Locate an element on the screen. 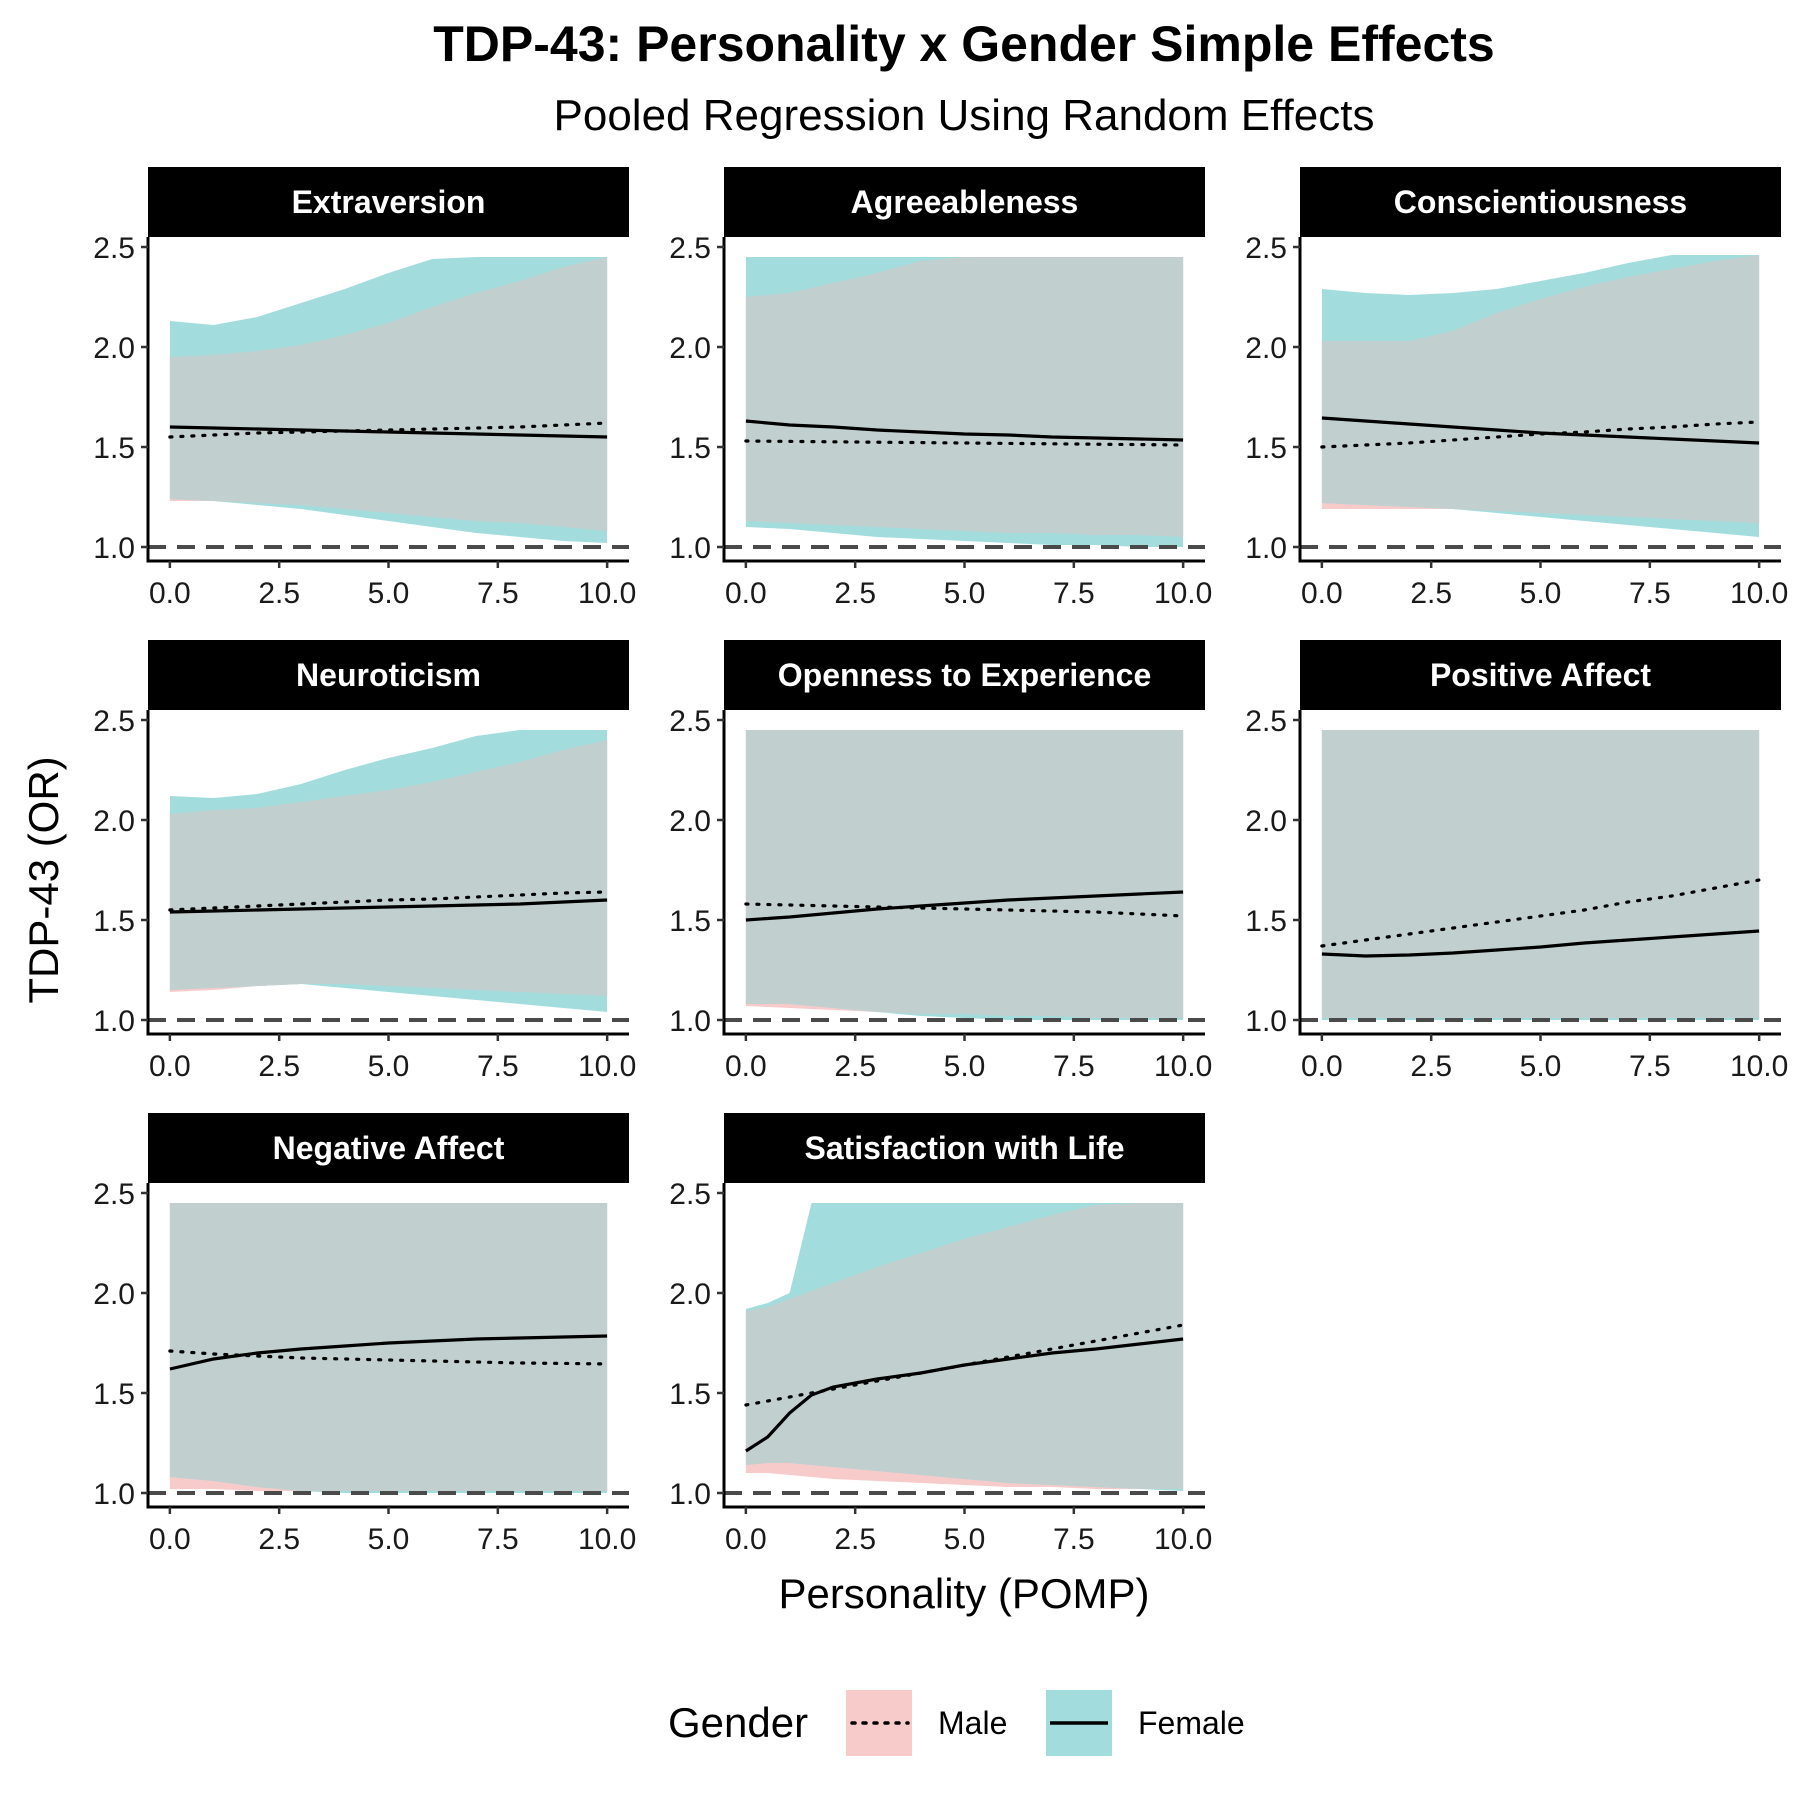 The width and height of the screenshot is (1800, 1800). legend-label-female: Female is located at coordinates (1191, 1723).